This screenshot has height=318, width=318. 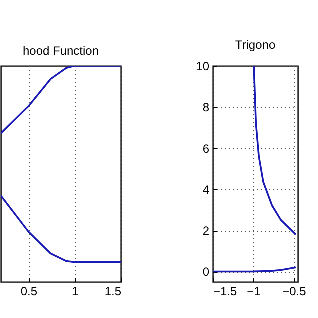 I want to click on x-tick-label: 0.5, so click(x=29, y=291).